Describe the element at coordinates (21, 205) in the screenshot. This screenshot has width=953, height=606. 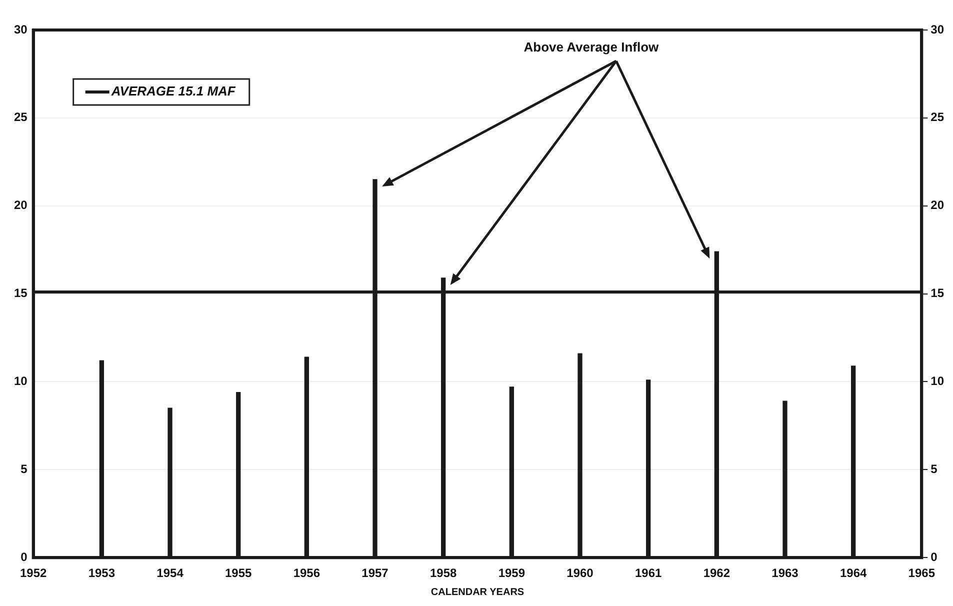
I see `y-tick-label: 20` at that location.